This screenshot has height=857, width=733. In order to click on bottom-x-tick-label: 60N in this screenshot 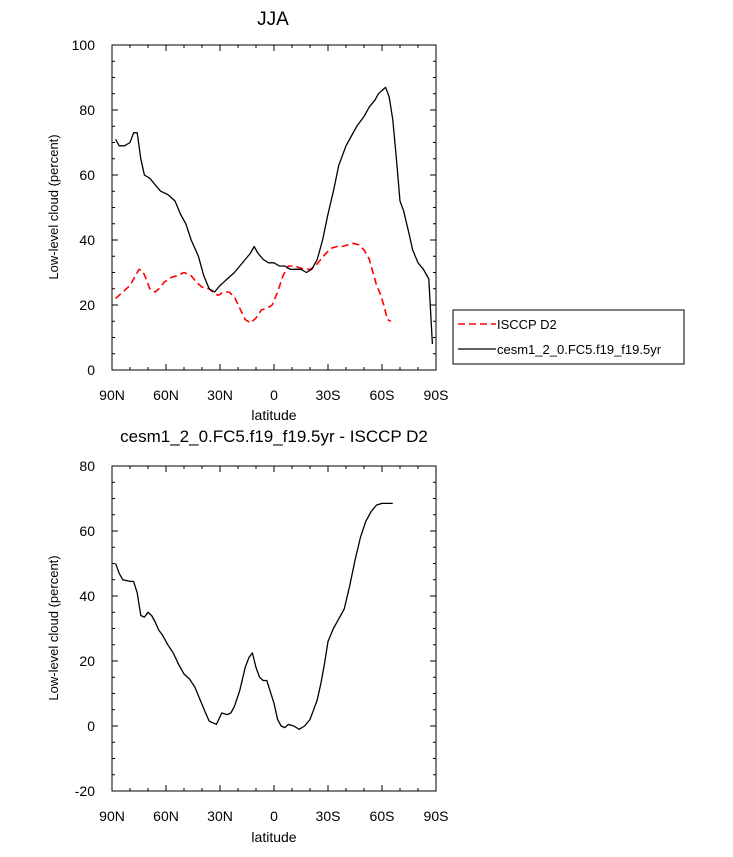, I will do `click(166, 816)`.